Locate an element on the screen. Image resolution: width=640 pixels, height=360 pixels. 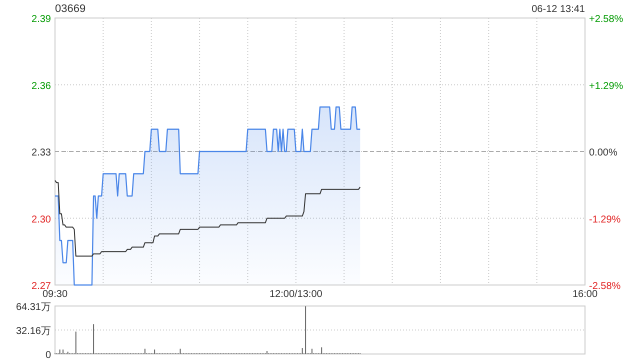
line-series is located at coordinates (207, 218).